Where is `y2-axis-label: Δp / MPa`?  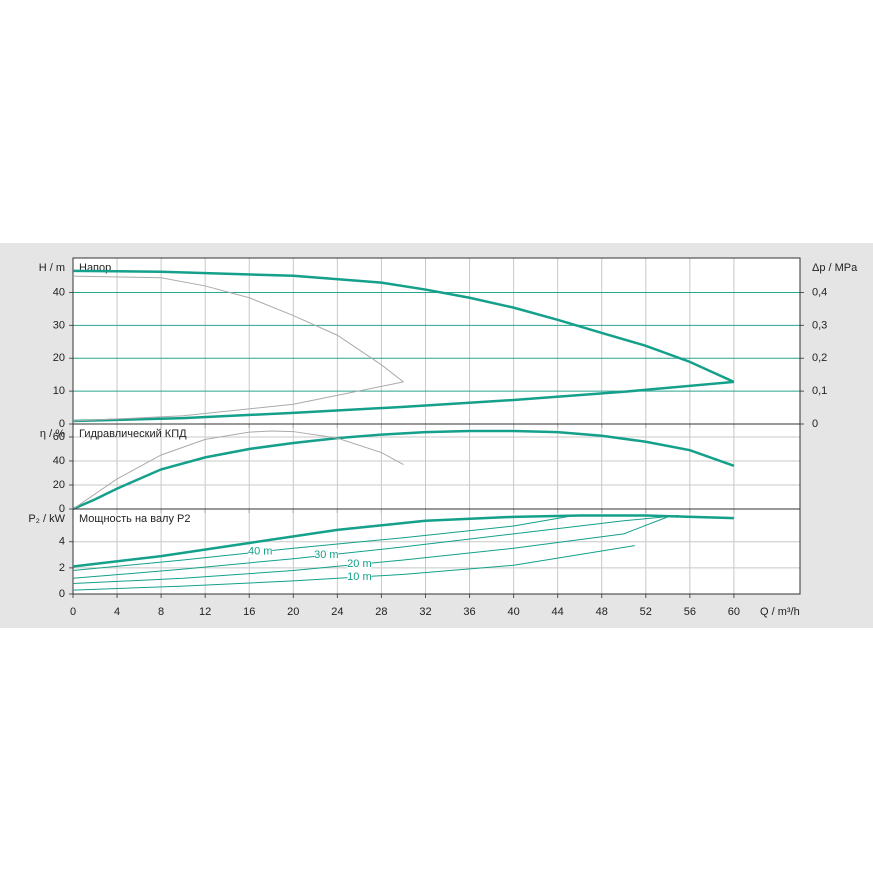
y2-axis-label: Δp / MPa is located at coordinates (835, 268).